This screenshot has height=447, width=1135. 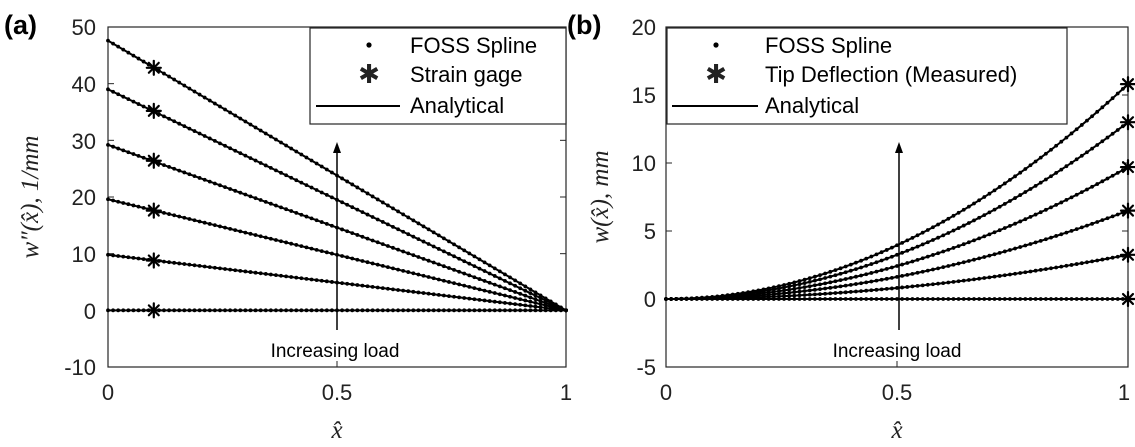 What do you see at coordinates (336, 430) in the screenshot?
I see `panel-a-x-axis-label: x̂` at bounding box center [336, 430].